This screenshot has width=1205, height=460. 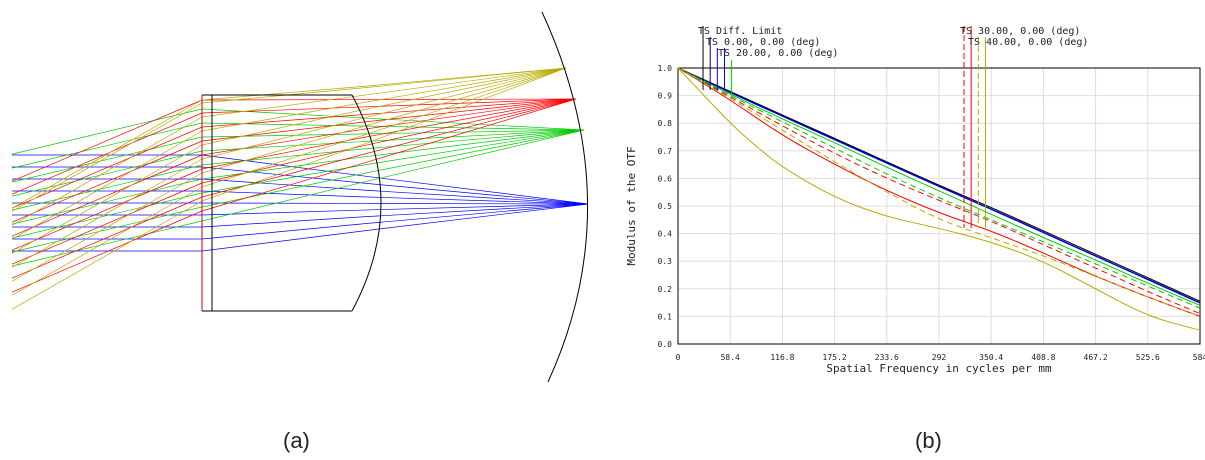 What do you see at coordinates (1148, 357) in the screenshot?
I see `x-tick-label: 525.6` at bounding box center [1148, 357].